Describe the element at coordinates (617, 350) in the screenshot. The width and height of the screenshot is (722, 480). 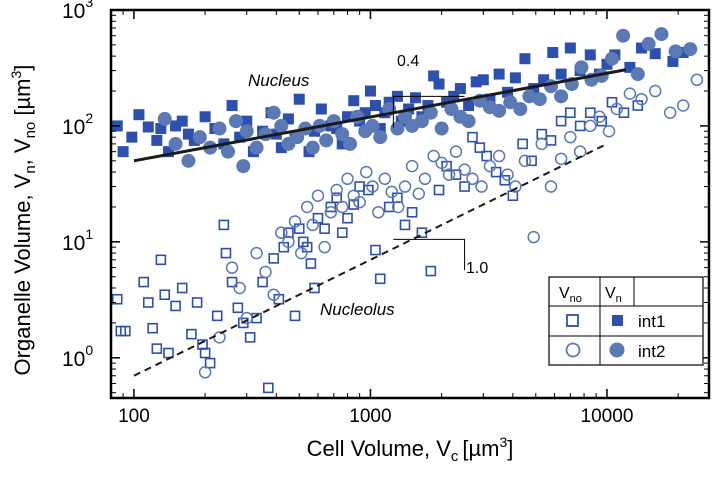
I see `legend-int2-vn-marker` at that location.